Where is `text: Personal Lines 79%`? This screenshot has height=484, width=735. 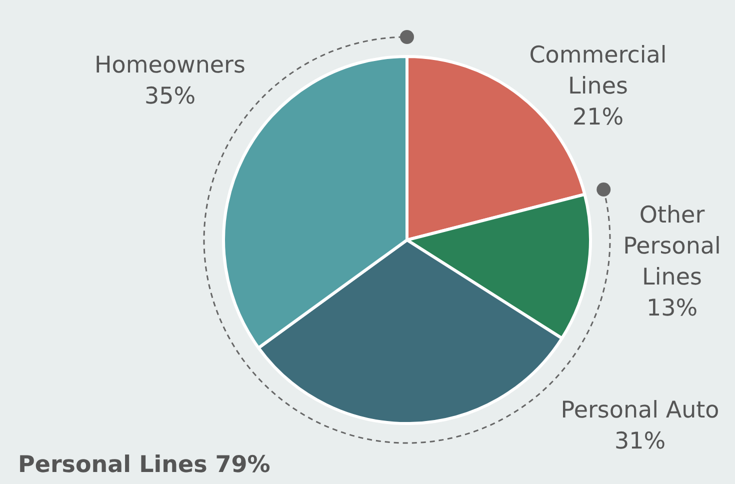
text: Personal Lines 79% is located at coordinates (144, 465).